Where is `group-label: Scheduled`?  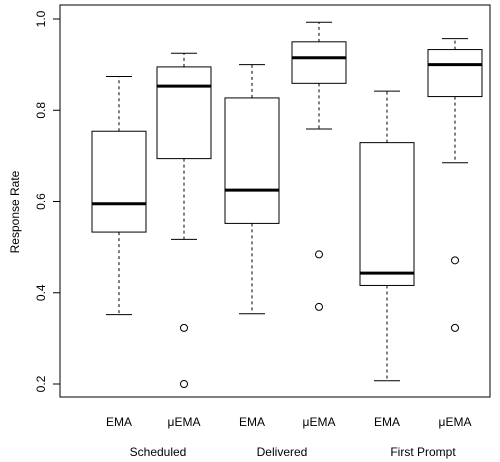 group-label: Scheduled is located at coordinates (158, 452).